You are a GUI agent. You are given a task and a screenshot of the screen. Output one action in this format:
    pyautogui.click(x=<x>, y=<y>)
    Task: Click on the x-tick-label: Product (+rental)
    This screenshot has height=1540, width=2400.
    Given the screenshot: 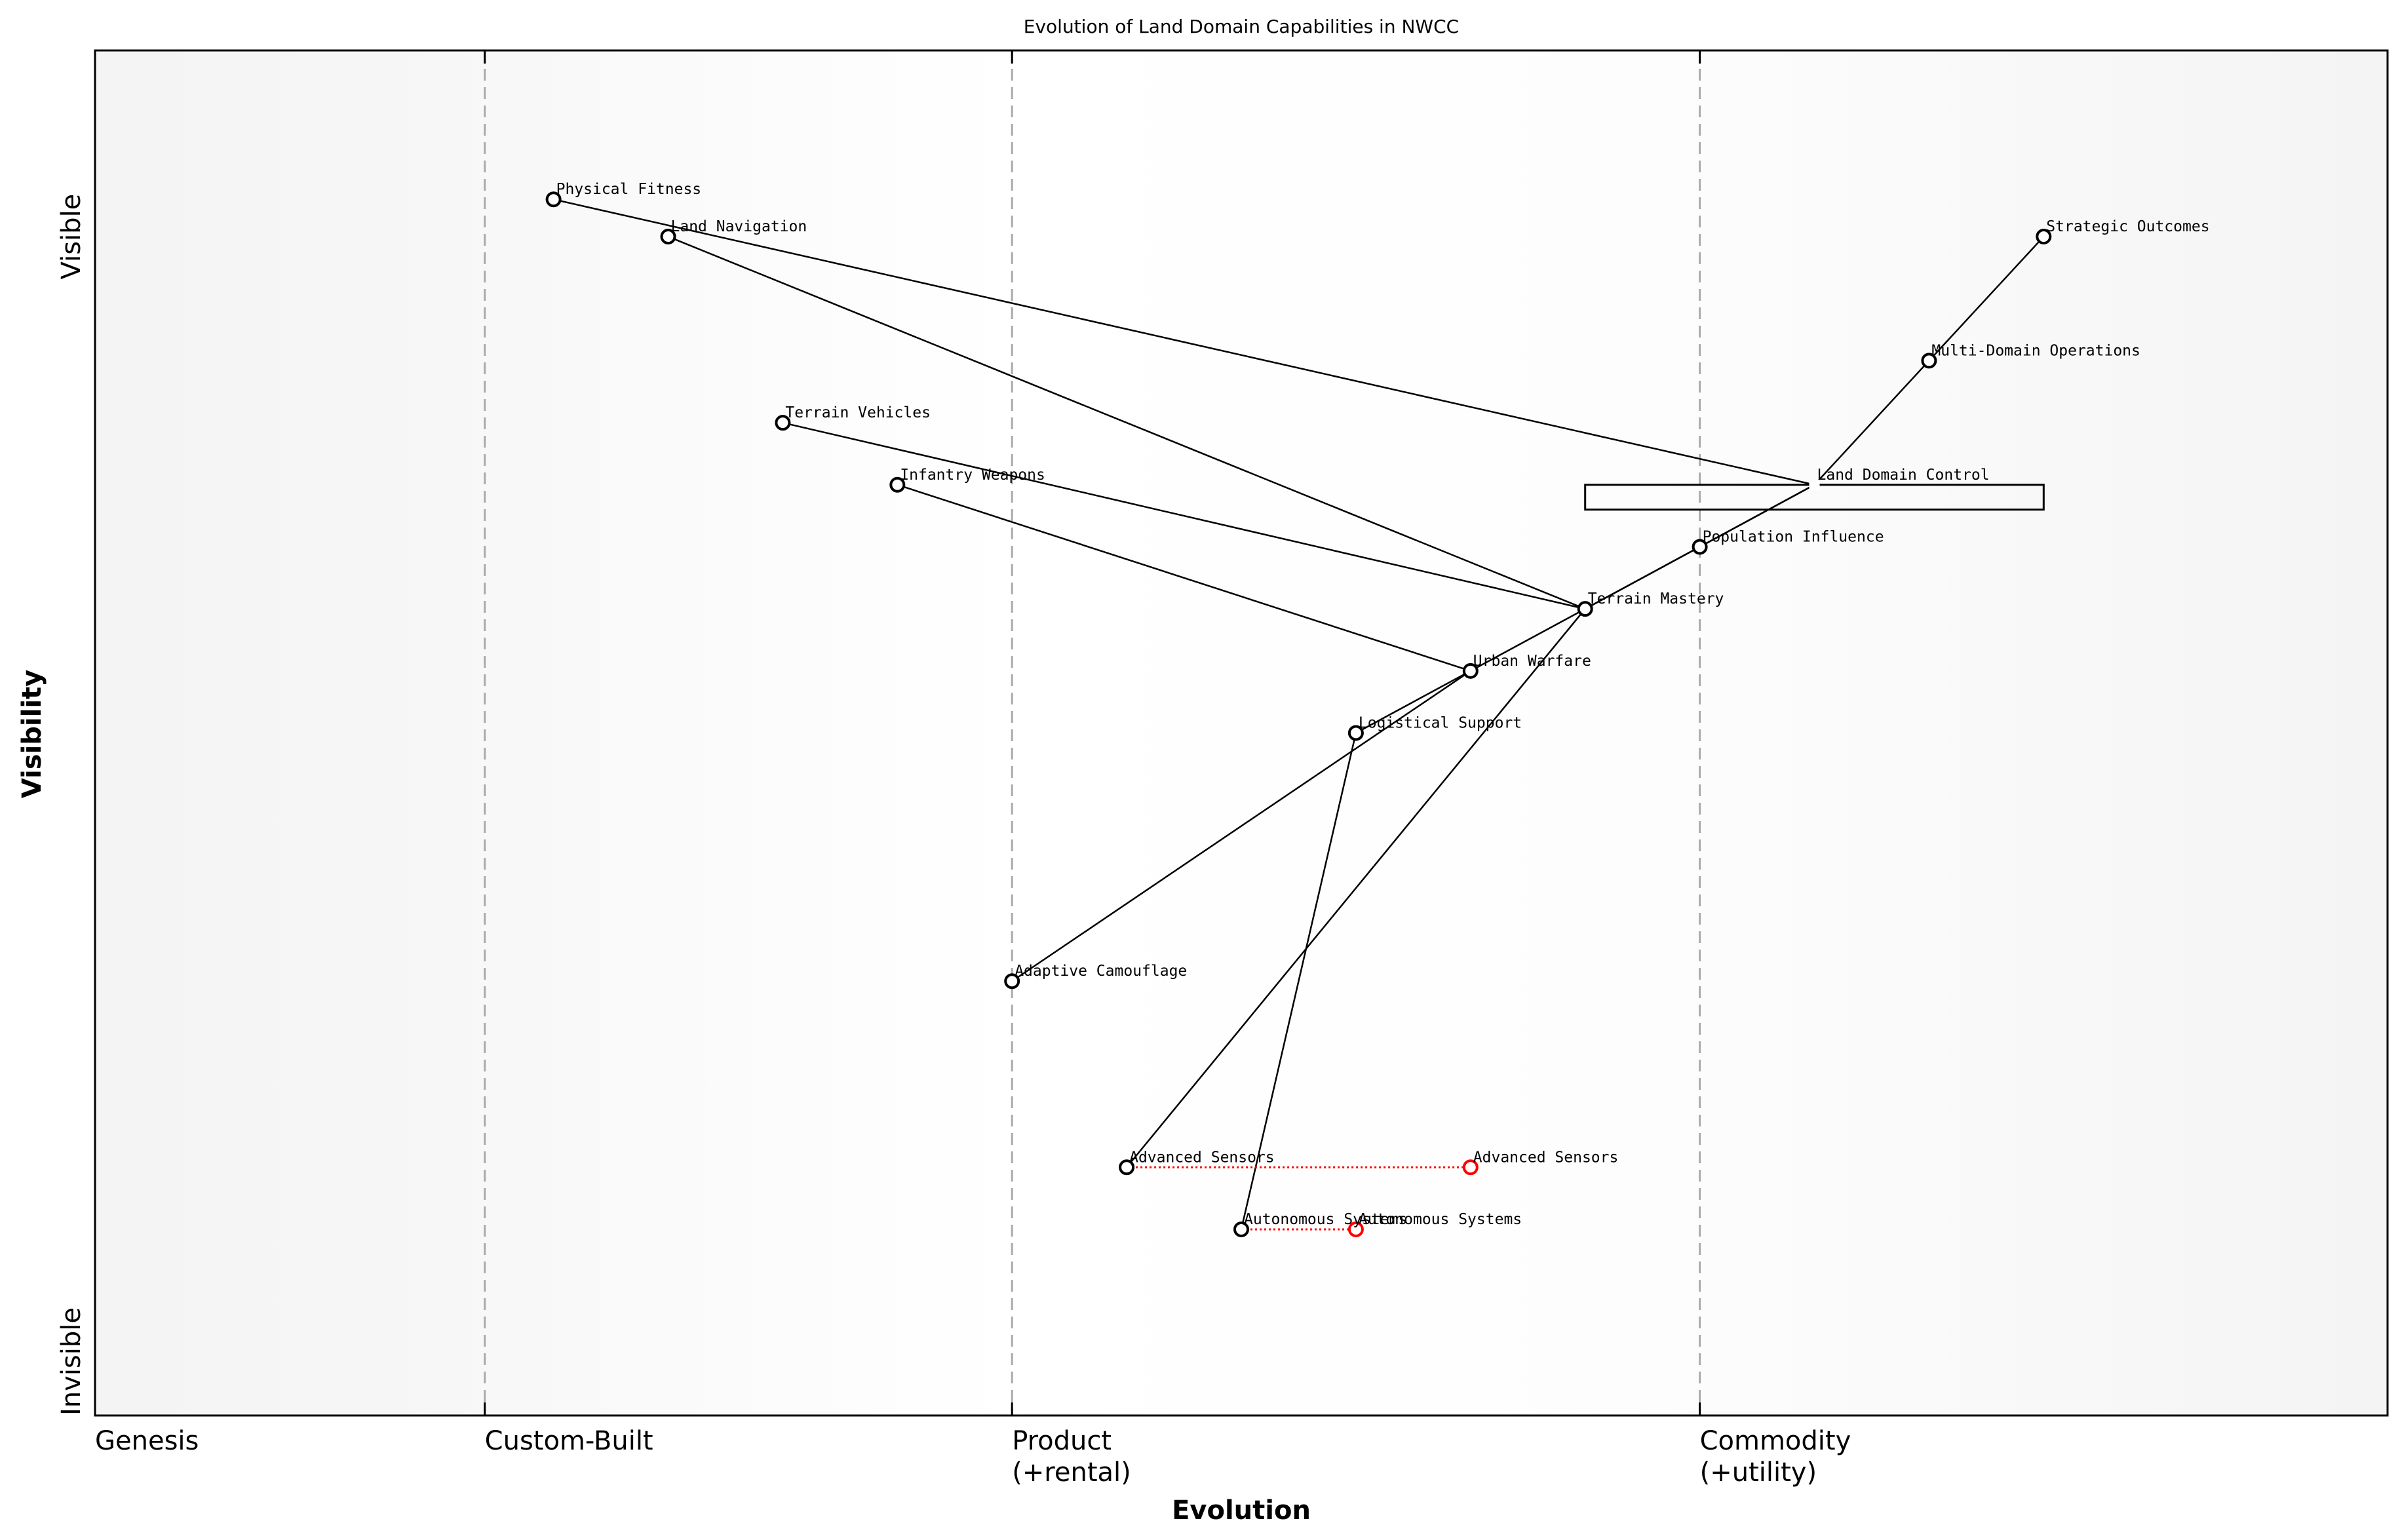 What is the action you would take?
    pyautogui.click(x=1071, y=1457)
    